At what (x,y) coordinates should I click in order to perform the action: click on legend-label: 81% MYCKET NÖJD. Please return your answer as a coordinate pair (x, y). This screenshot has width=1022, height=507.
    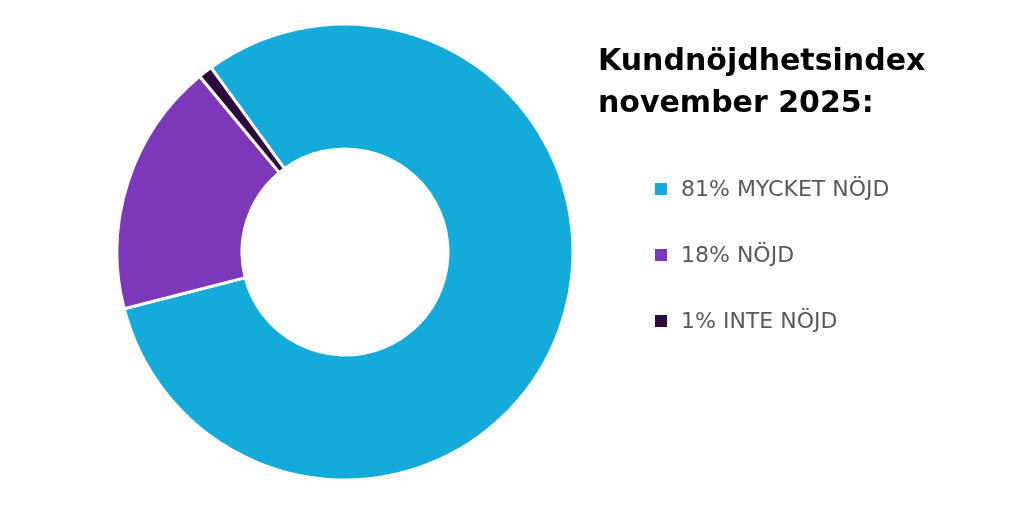
    Looking at the image, I should click on (785, 188).